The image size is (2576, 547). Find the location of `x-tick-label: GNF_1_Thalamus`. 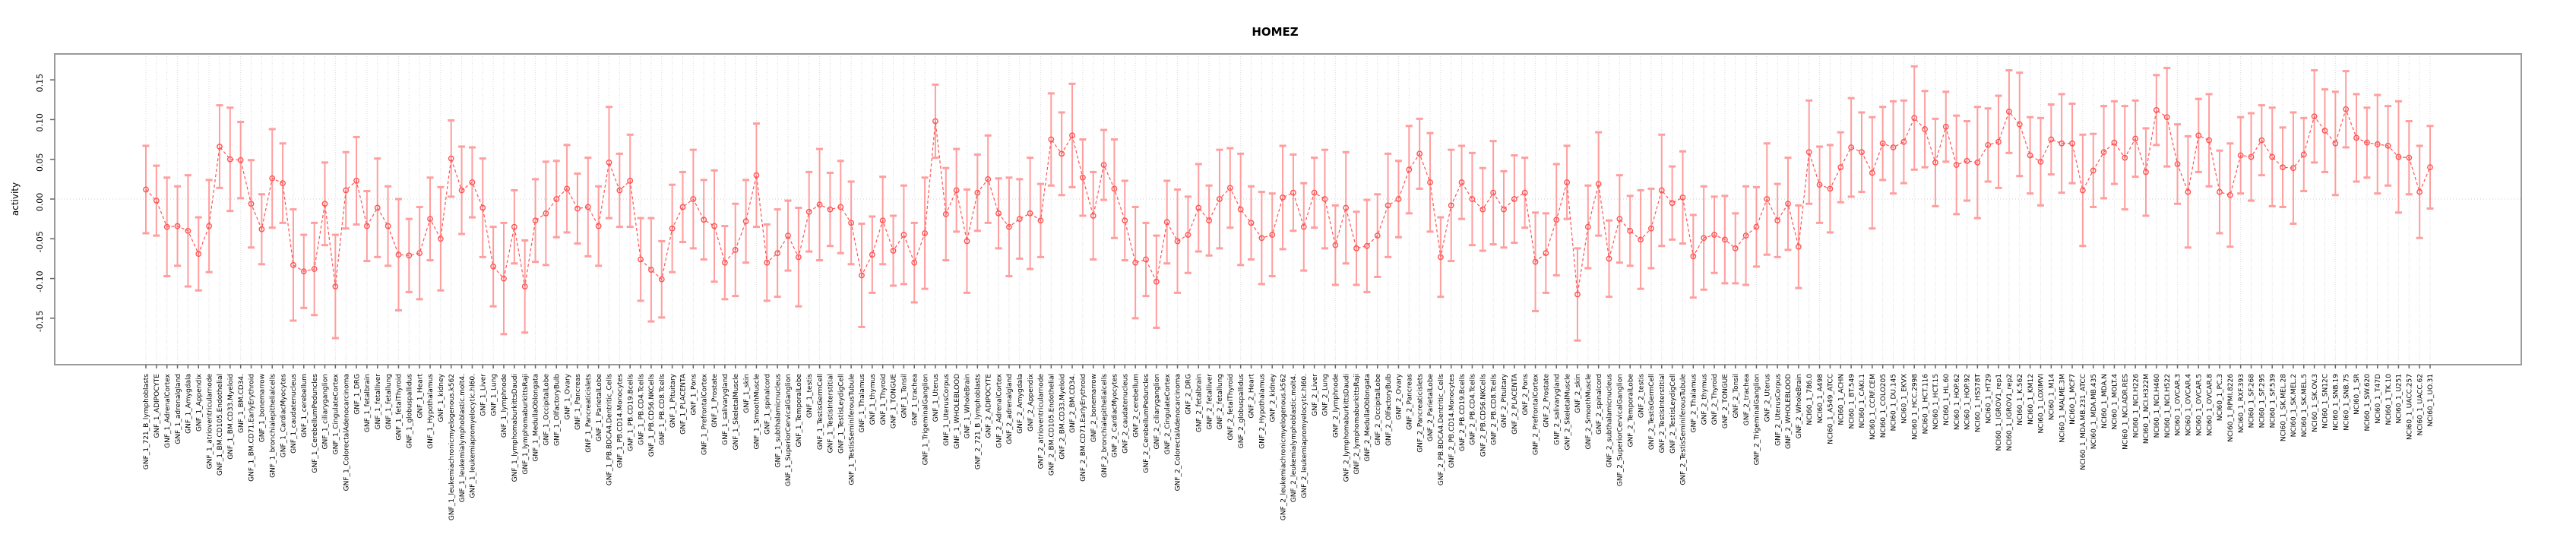

x-tick-label: GNF_1_Thalamus is located at coordinates (862, 403).